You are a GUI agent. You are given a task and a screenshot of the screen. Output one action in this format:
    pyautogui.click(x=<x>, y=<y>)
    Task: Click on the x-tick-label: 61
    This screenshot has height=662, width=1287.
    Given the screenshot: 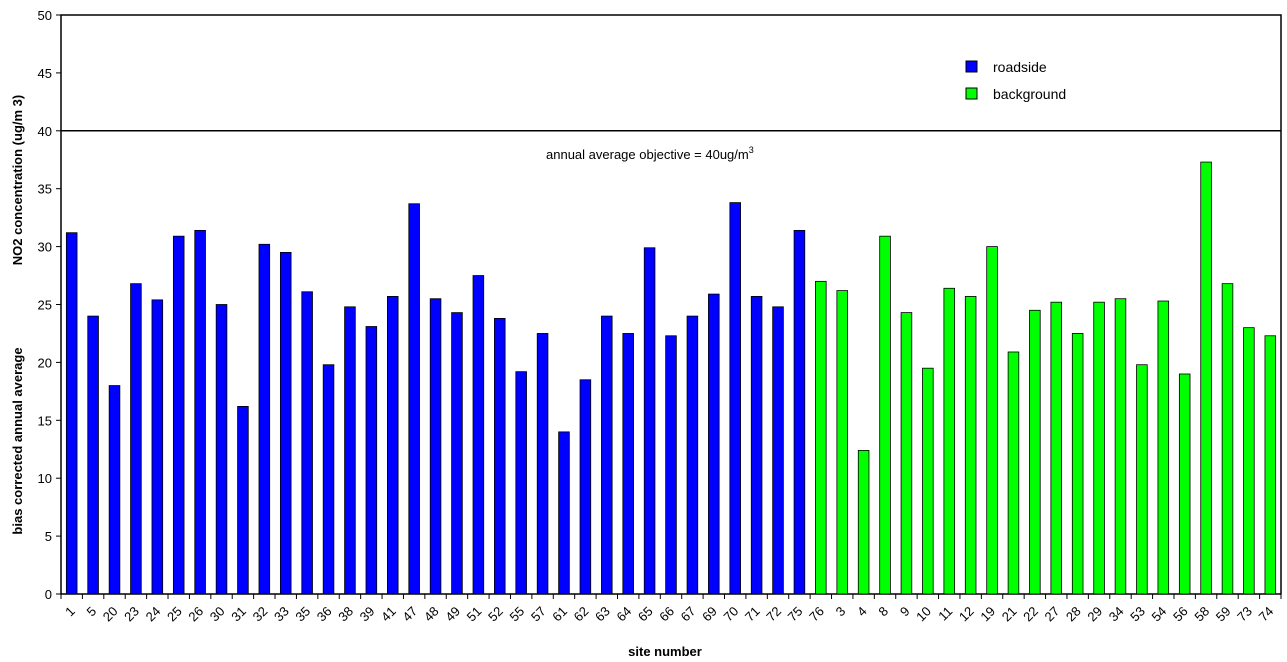 What is the action you would take?
    pyautogui.click(x=559, y=614)
    